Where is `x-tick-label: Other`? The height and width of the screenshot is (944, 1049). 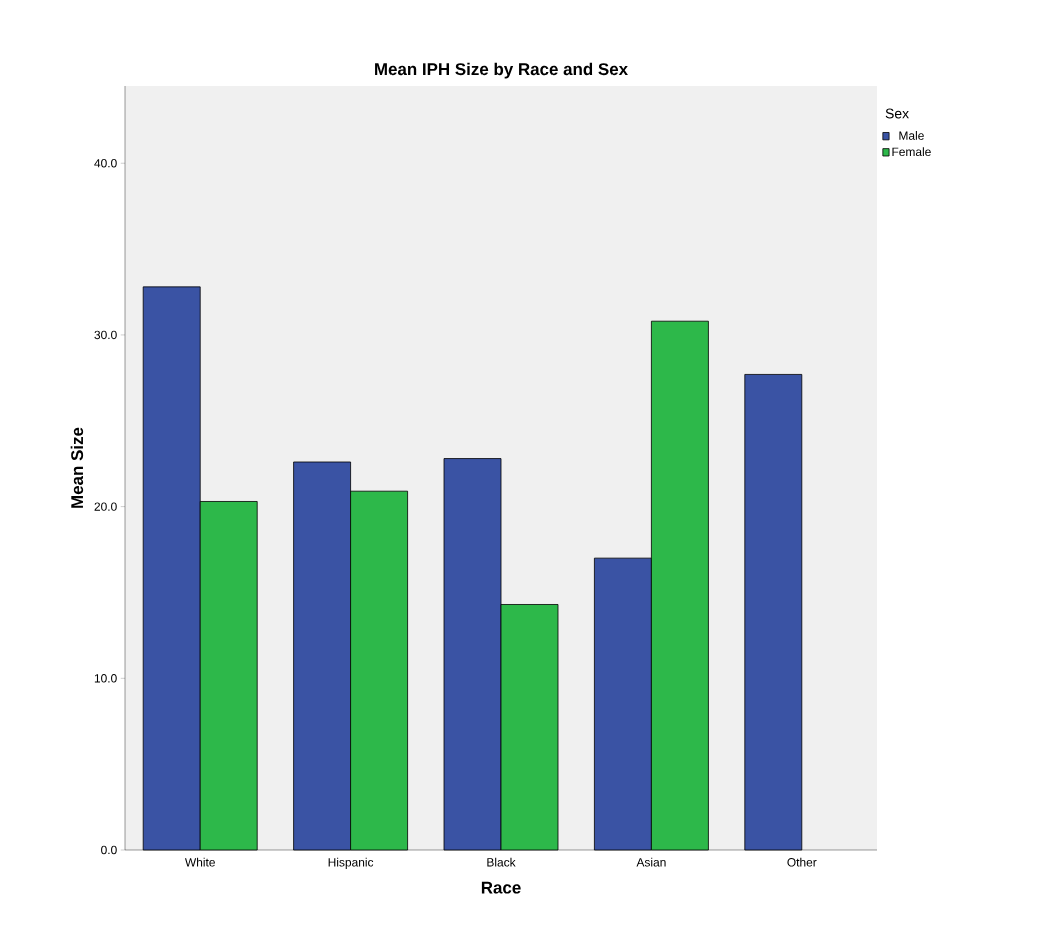 x-tick-label: Other is located at coordinates (802, 862).